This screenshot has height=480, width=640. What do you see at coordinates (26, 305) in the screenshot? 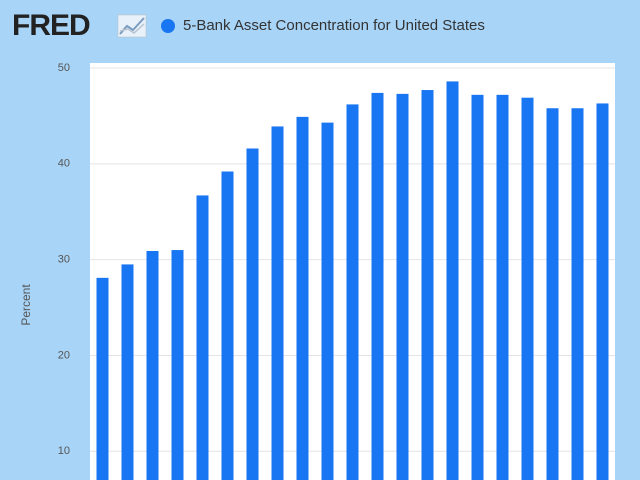
I see `y-axis-label: Percent` at bounding box center [26, 305].